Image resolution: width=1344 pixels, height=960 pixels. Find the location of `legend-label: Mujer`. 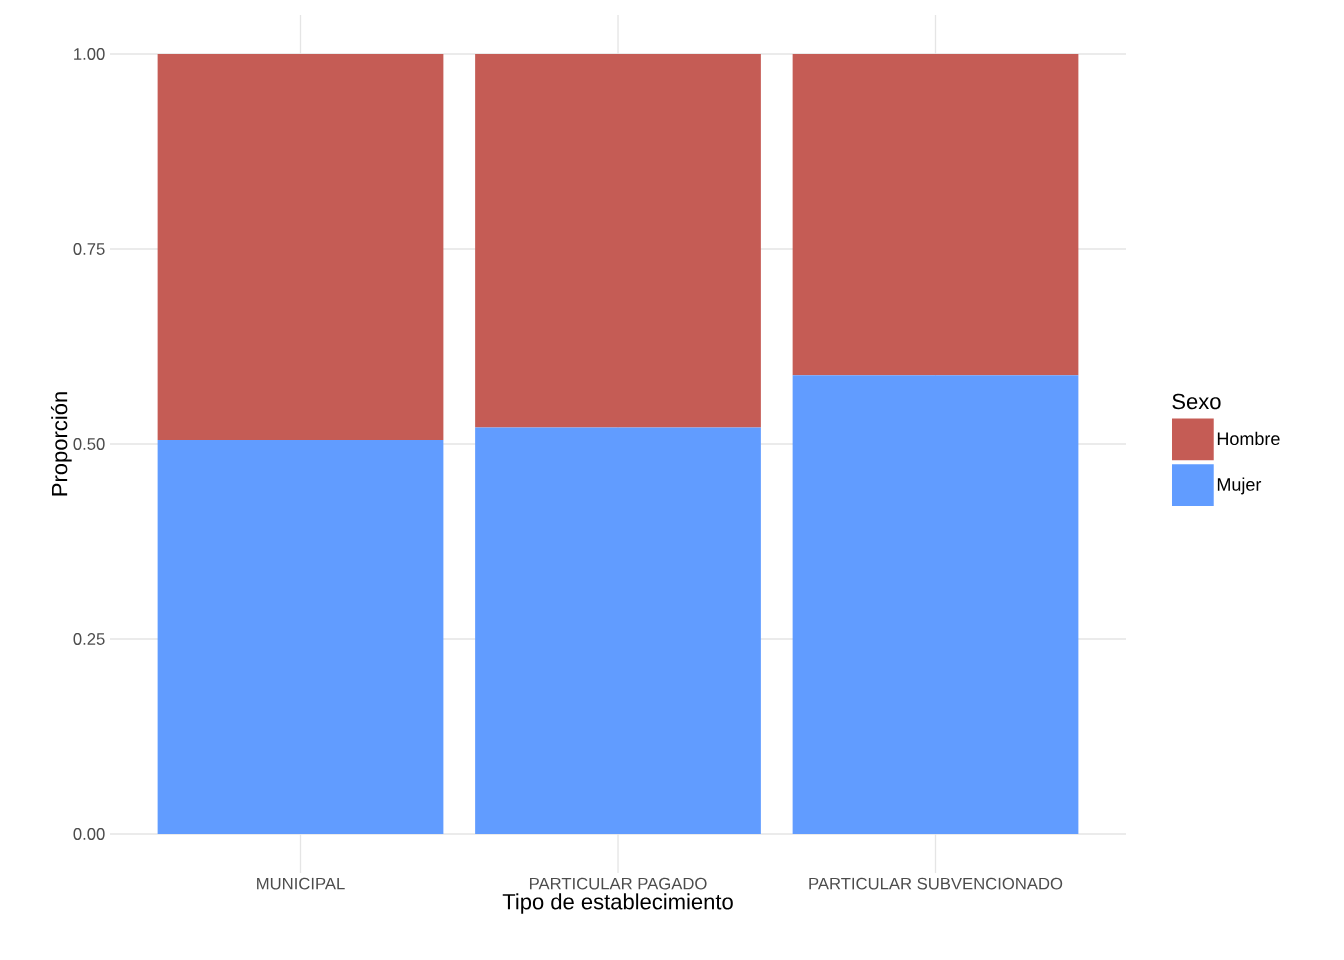

legend-label: Mujer is located at coordinates (1239, 486).